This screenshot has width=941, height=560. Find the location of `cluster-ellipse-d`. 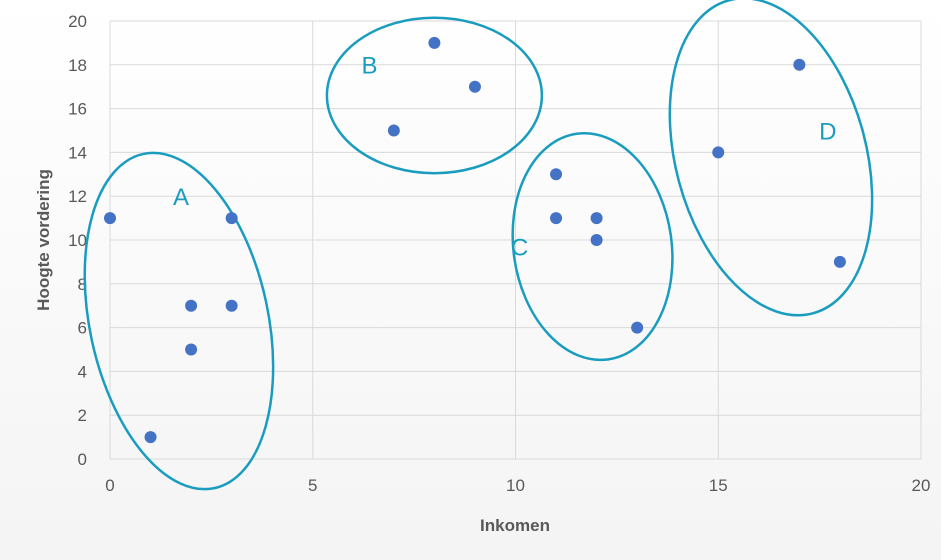

cluster-ellipse-d is located at coordinates (771, 158).